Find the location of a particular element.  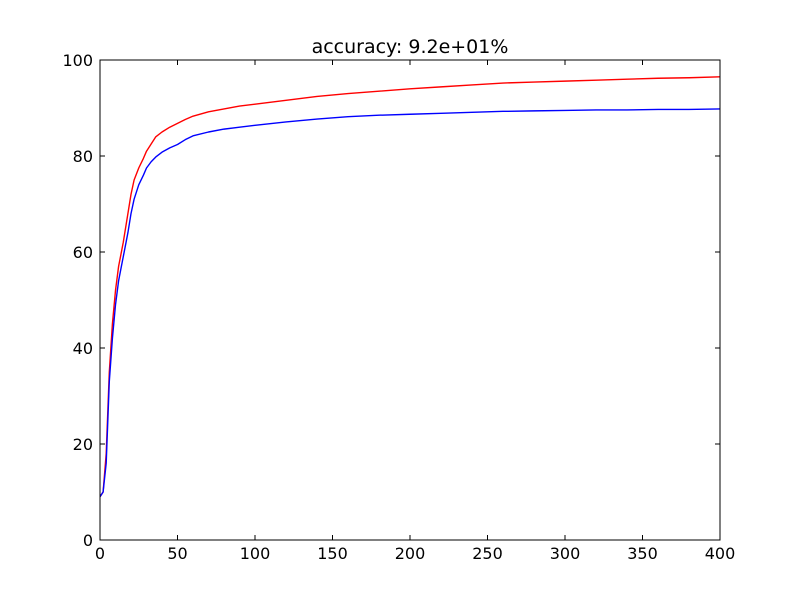

x-tick-label: 350 is located at coordinates (642, 553).